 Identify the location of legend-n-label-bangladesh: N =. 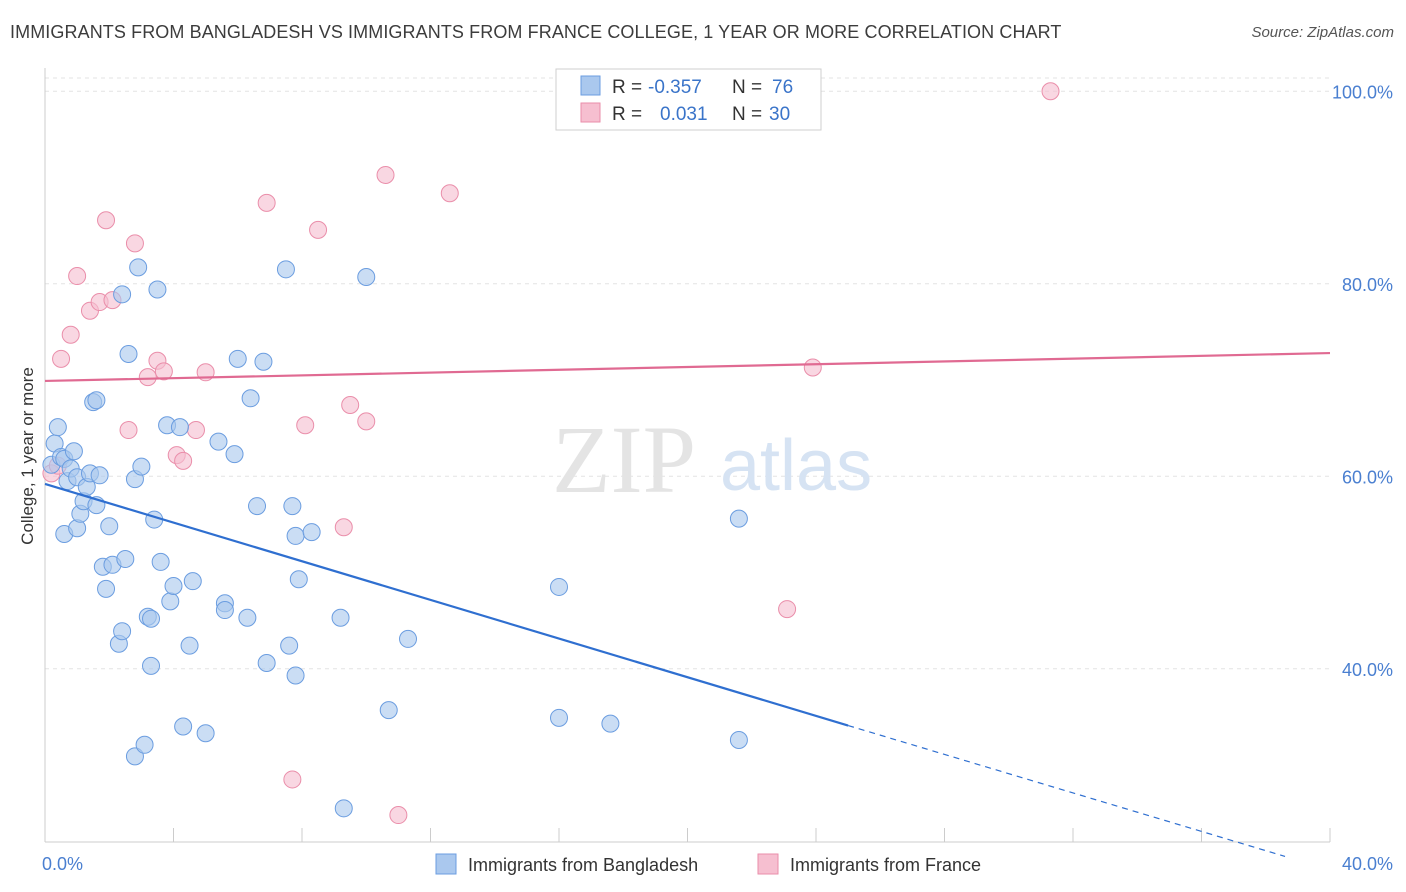
(747, 87).